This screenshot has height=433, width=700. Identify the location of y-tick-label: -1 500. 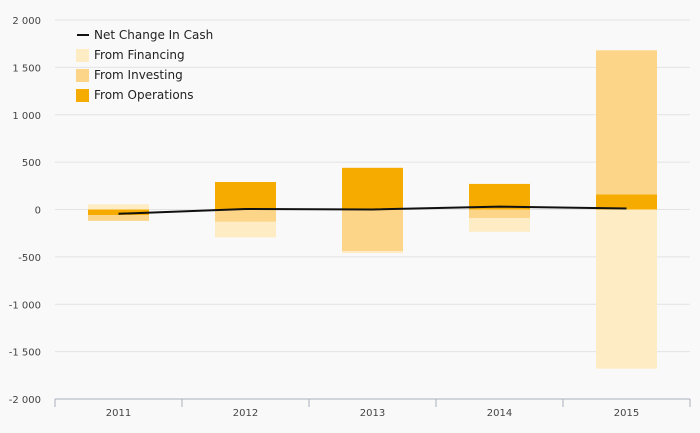
(25, 353).